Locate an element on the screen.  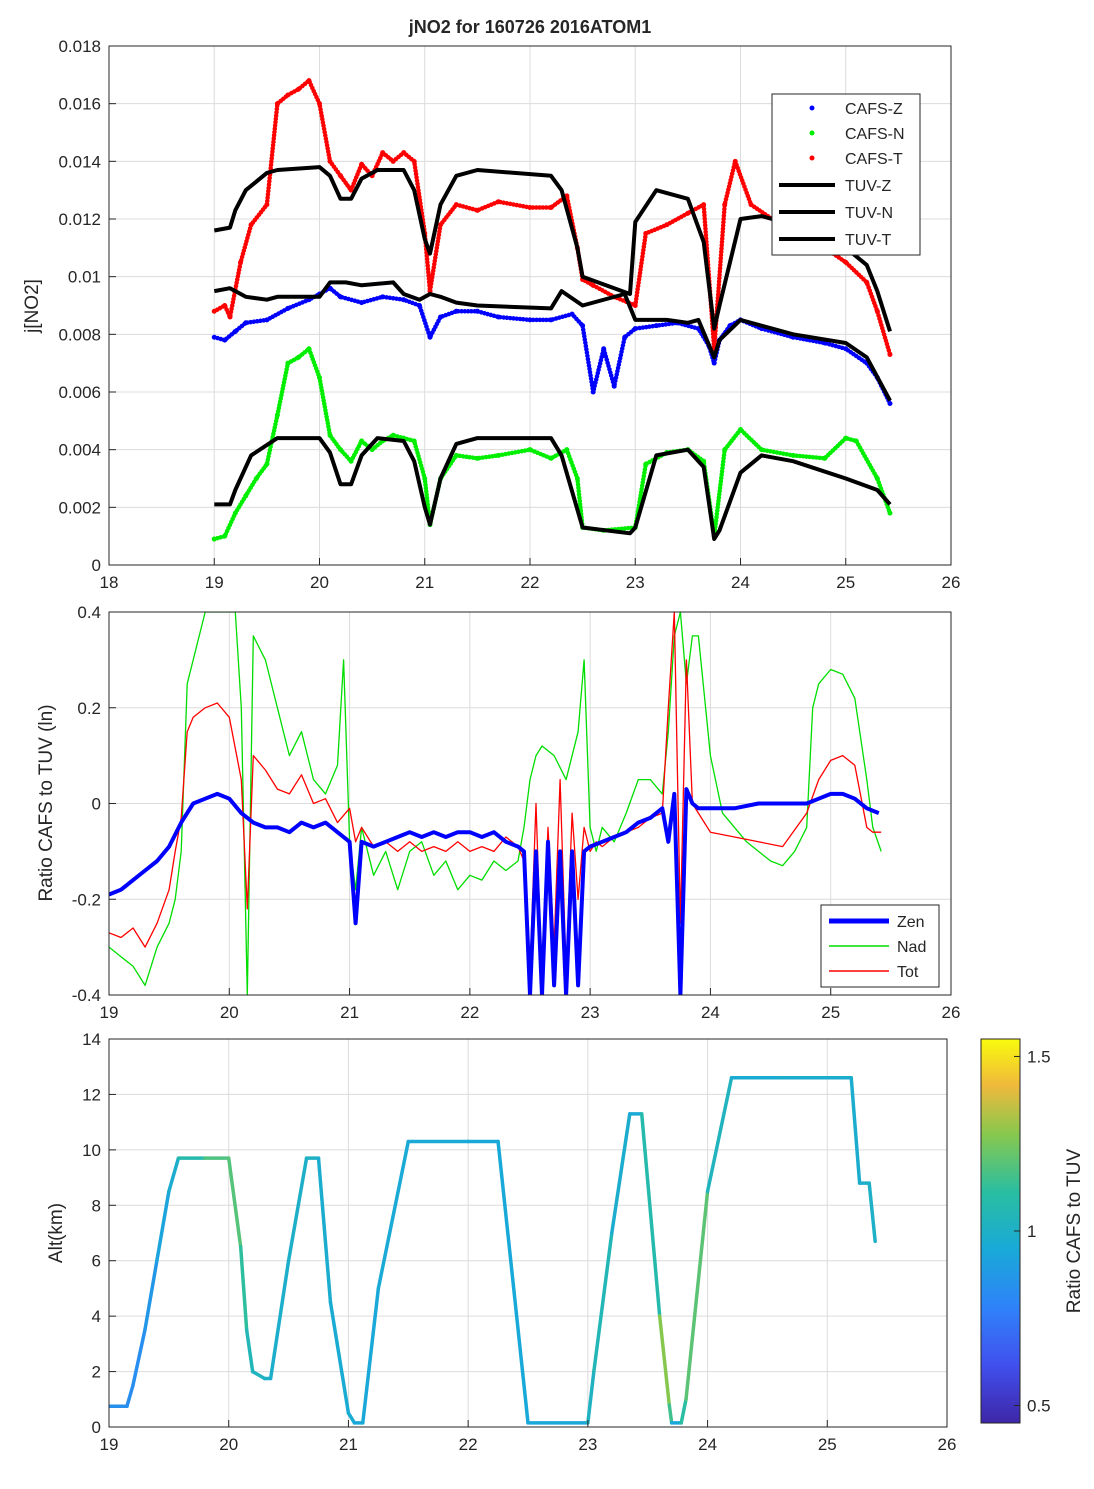
colorbar-gradient is located at coordinates (1000, 1231).